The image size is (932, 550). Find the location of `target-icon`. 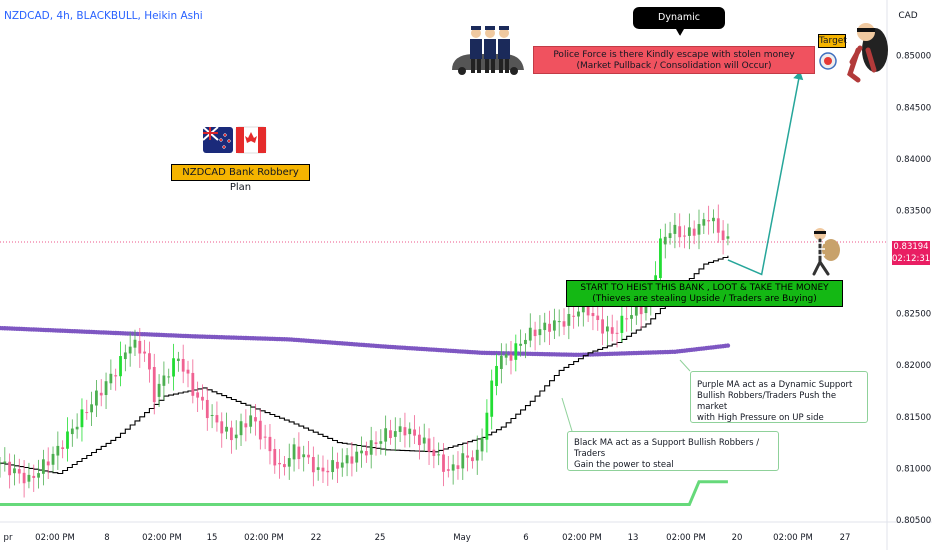

target-icon is located at coordinates (828, 61).